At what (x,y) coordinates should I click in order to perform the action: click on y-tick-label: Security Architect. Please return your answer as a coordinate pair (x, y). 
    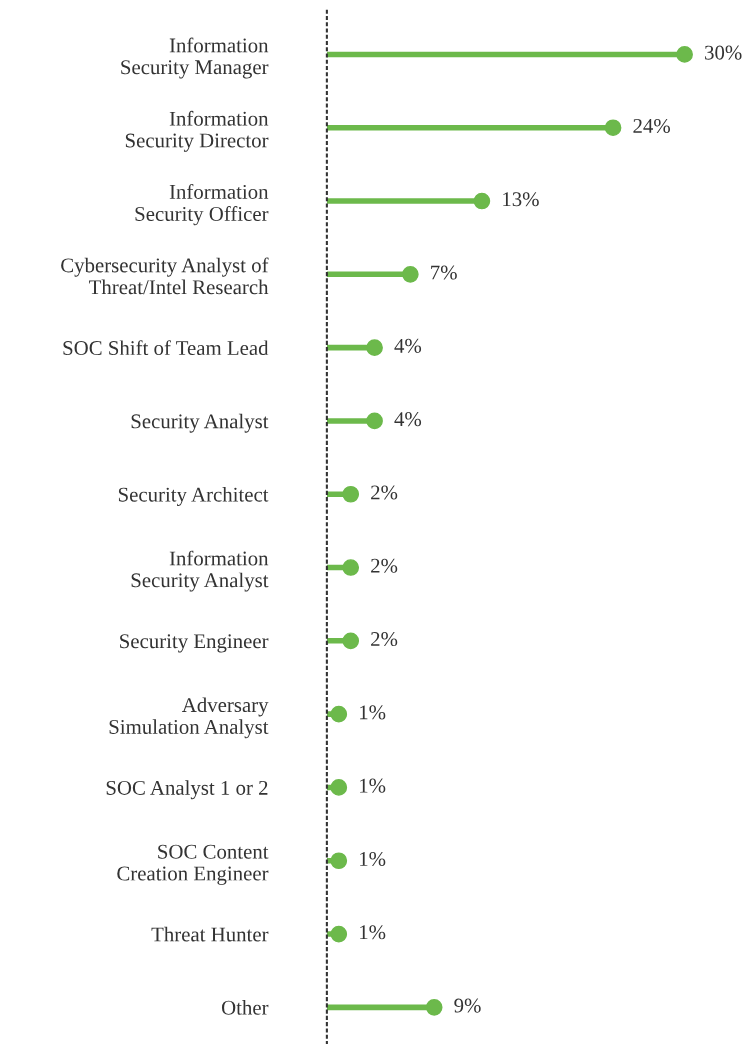
    Looking at the image, I should click on (193, 496).